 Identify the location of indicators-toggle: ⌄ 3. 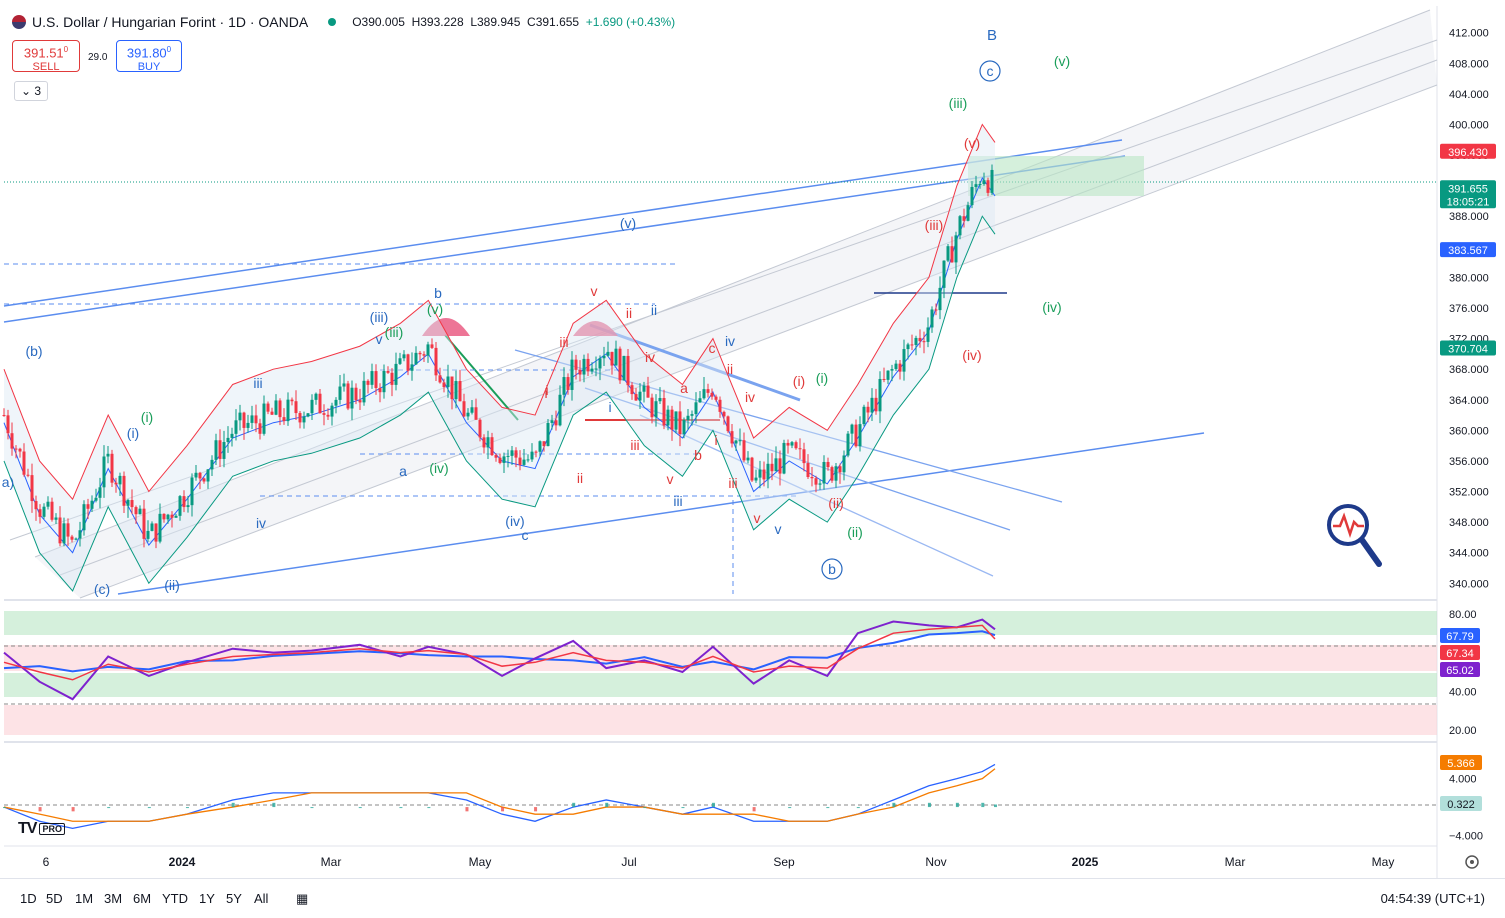
(31, 91).